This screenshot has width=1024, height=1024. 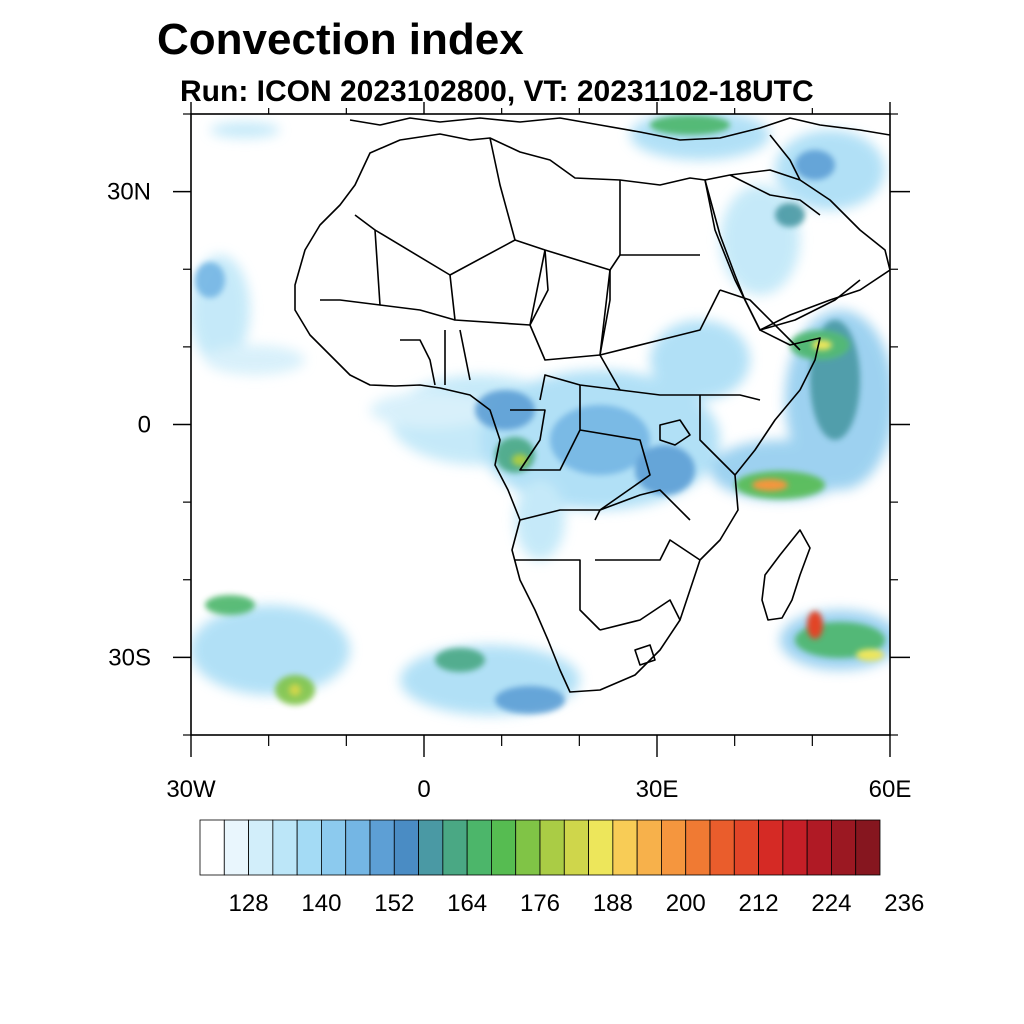 I want to click on colorbar-label: 128, so click(x=249, y=903).